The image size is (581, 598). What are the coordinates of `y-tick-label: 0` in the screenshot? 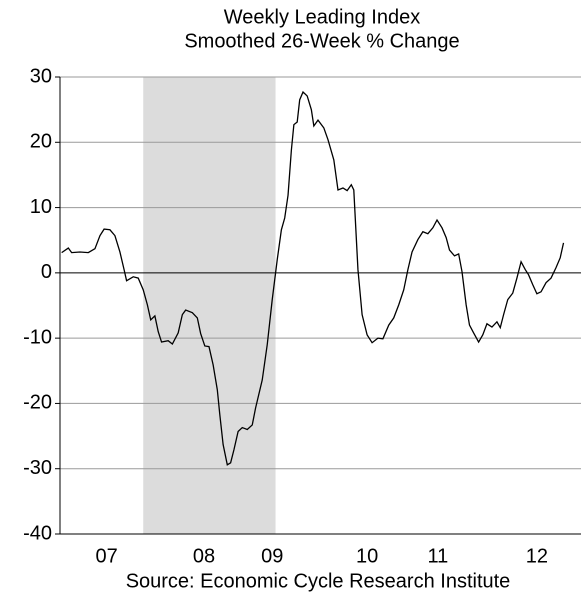 It's located at (46, 272).